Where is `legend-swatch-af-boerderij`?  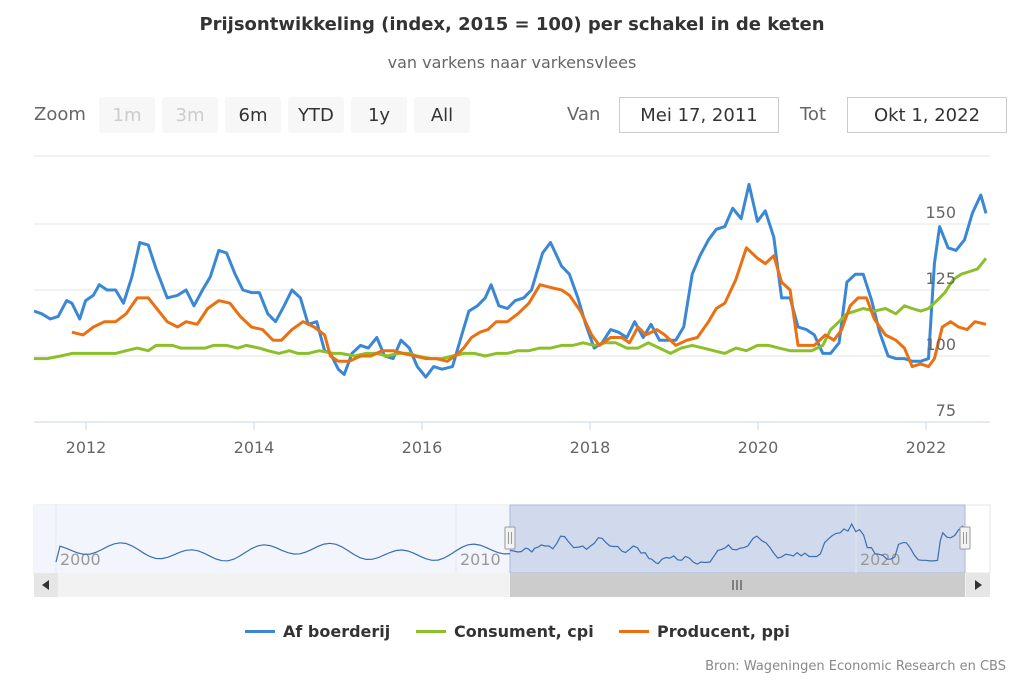
legend-swatch-af-boerderij is located at coordinates (260, 631).